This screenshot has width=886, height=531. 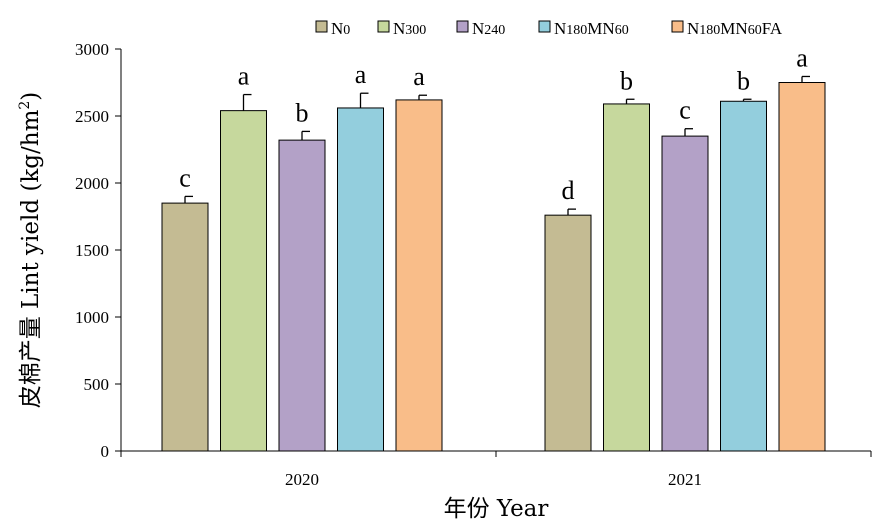 I want to click on y-tick-label: 2000, so click(x=92, y=183).